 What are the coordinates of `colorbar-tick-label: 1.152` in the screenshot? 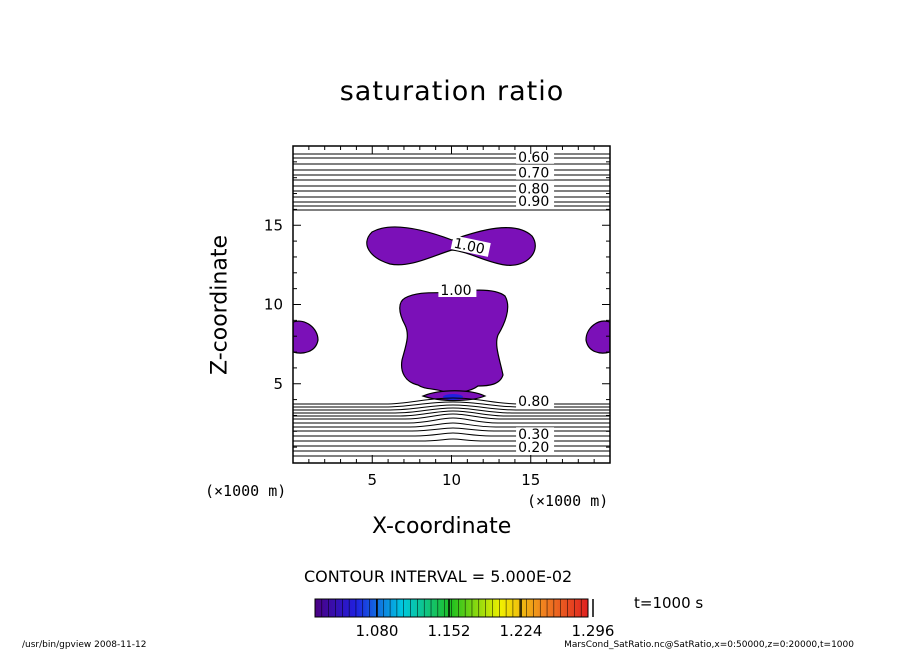 It's located at (449, 631).